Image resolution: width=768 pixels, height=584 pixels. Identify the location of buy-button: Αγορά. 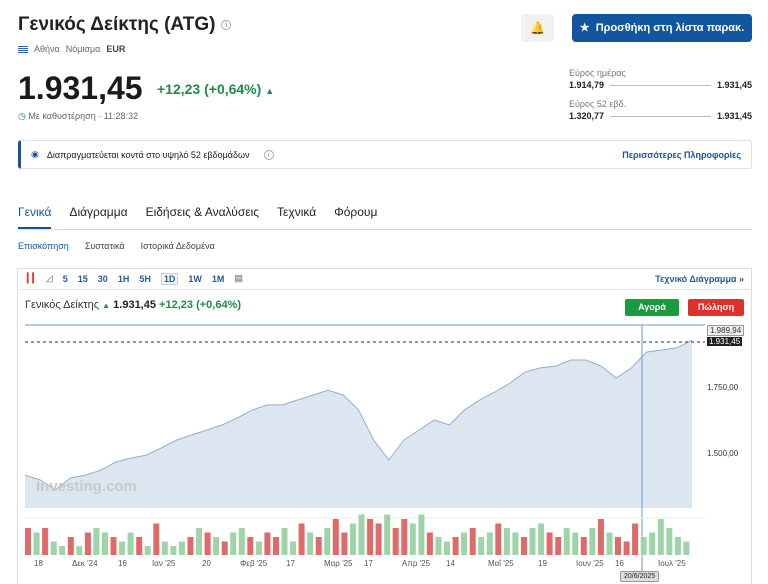
(652, 307).